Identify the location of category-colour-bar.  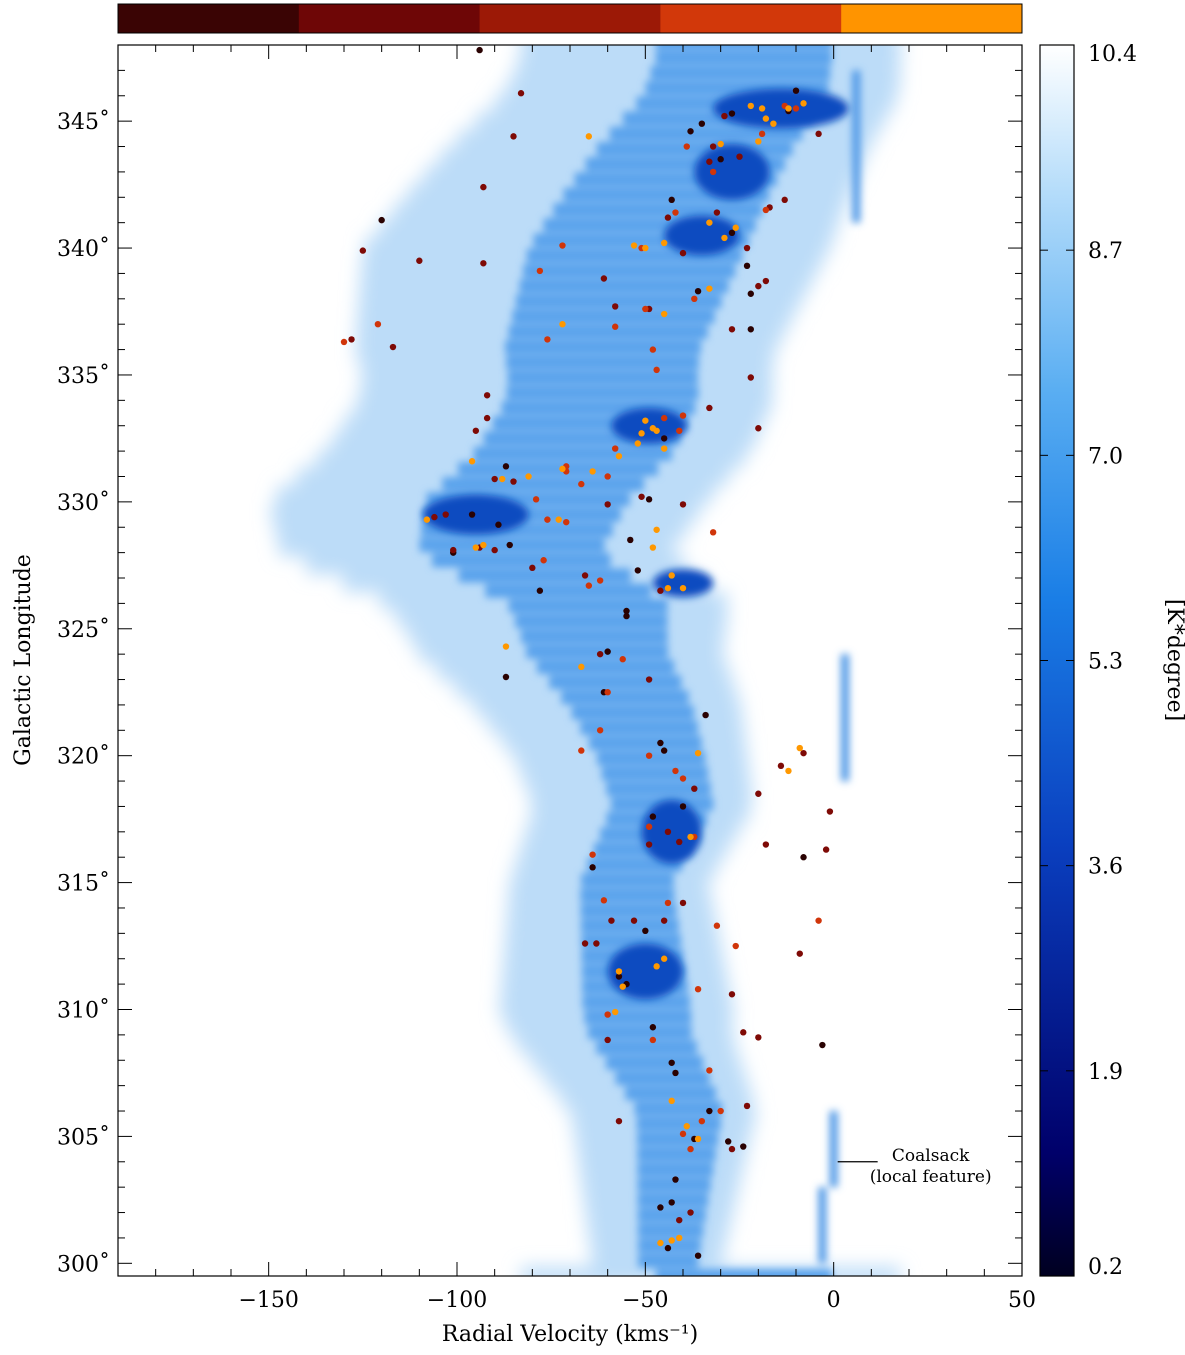
(570, 18).